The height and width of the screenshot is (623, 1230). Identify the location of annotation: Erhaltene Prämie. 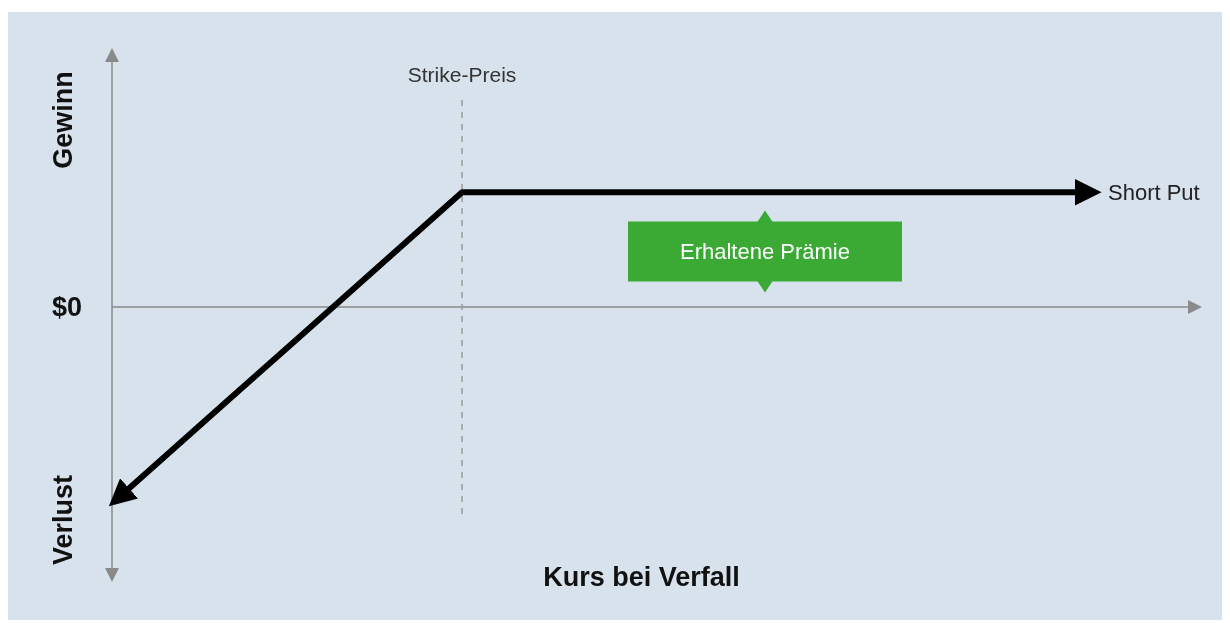
(765, 252).